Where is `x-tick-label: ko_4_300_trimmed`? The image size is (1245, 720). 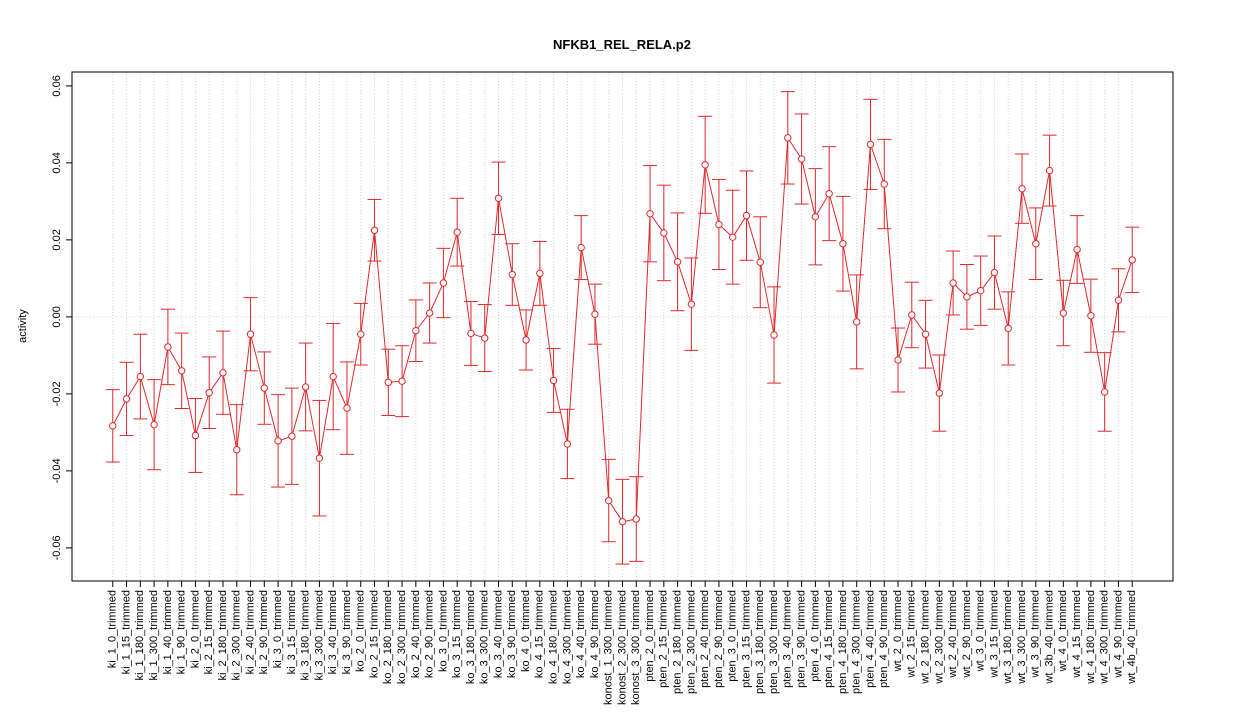 x-tick-label: ko_4_300_trimmed is located at coordinates (567, 637).